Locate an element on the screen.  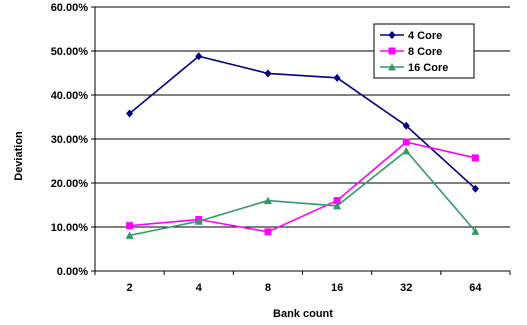
y-axis-title: Deviation is located at coordinates (19, 156).